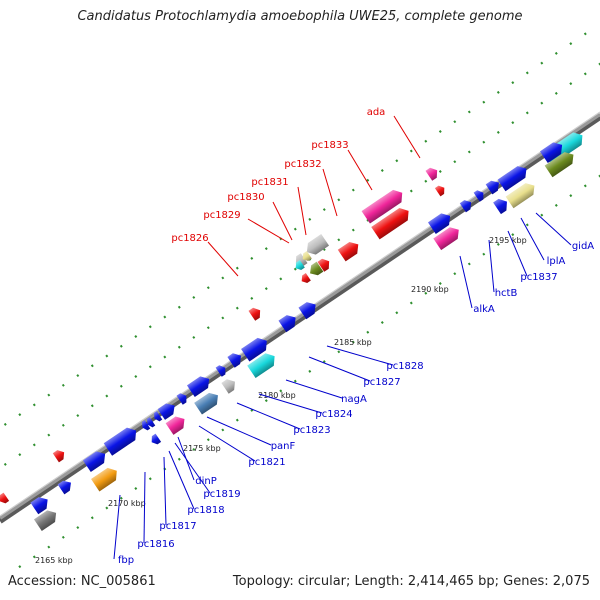 This screenshot has height=600, width=600. Describe the element at coordinates (82, 581) in the screenshot. I see `accession-text: Accession: NC_005861` at that location.